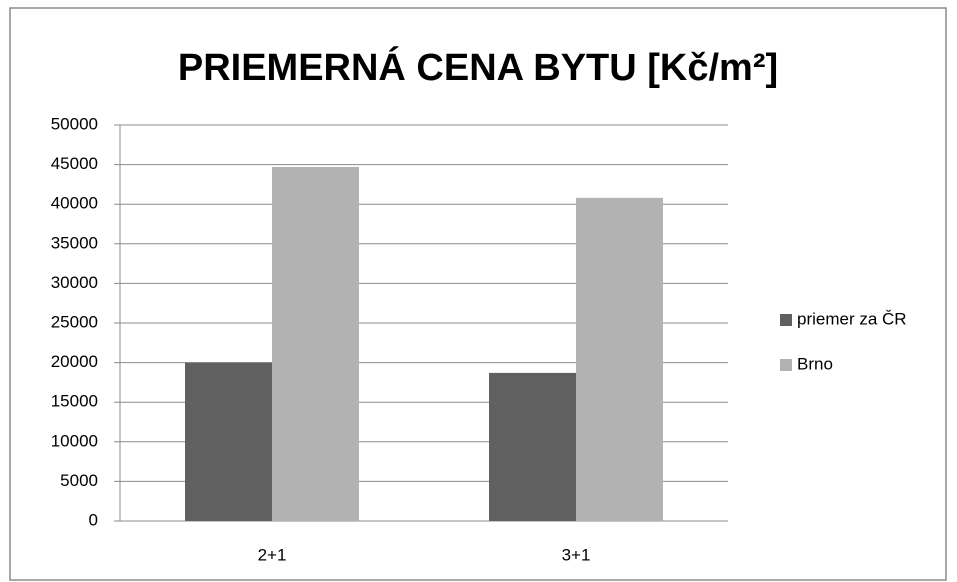  I want to click on legend-label: priemer za ČR, so click(852, 318).